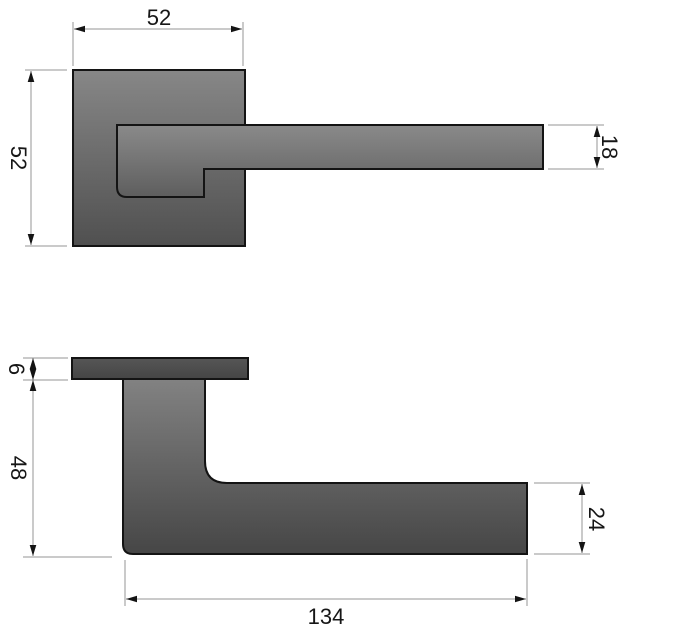  Describe the element at coordinates (158, 35) in the screenshot. I see `dim-rosette-width: 52` at that location.